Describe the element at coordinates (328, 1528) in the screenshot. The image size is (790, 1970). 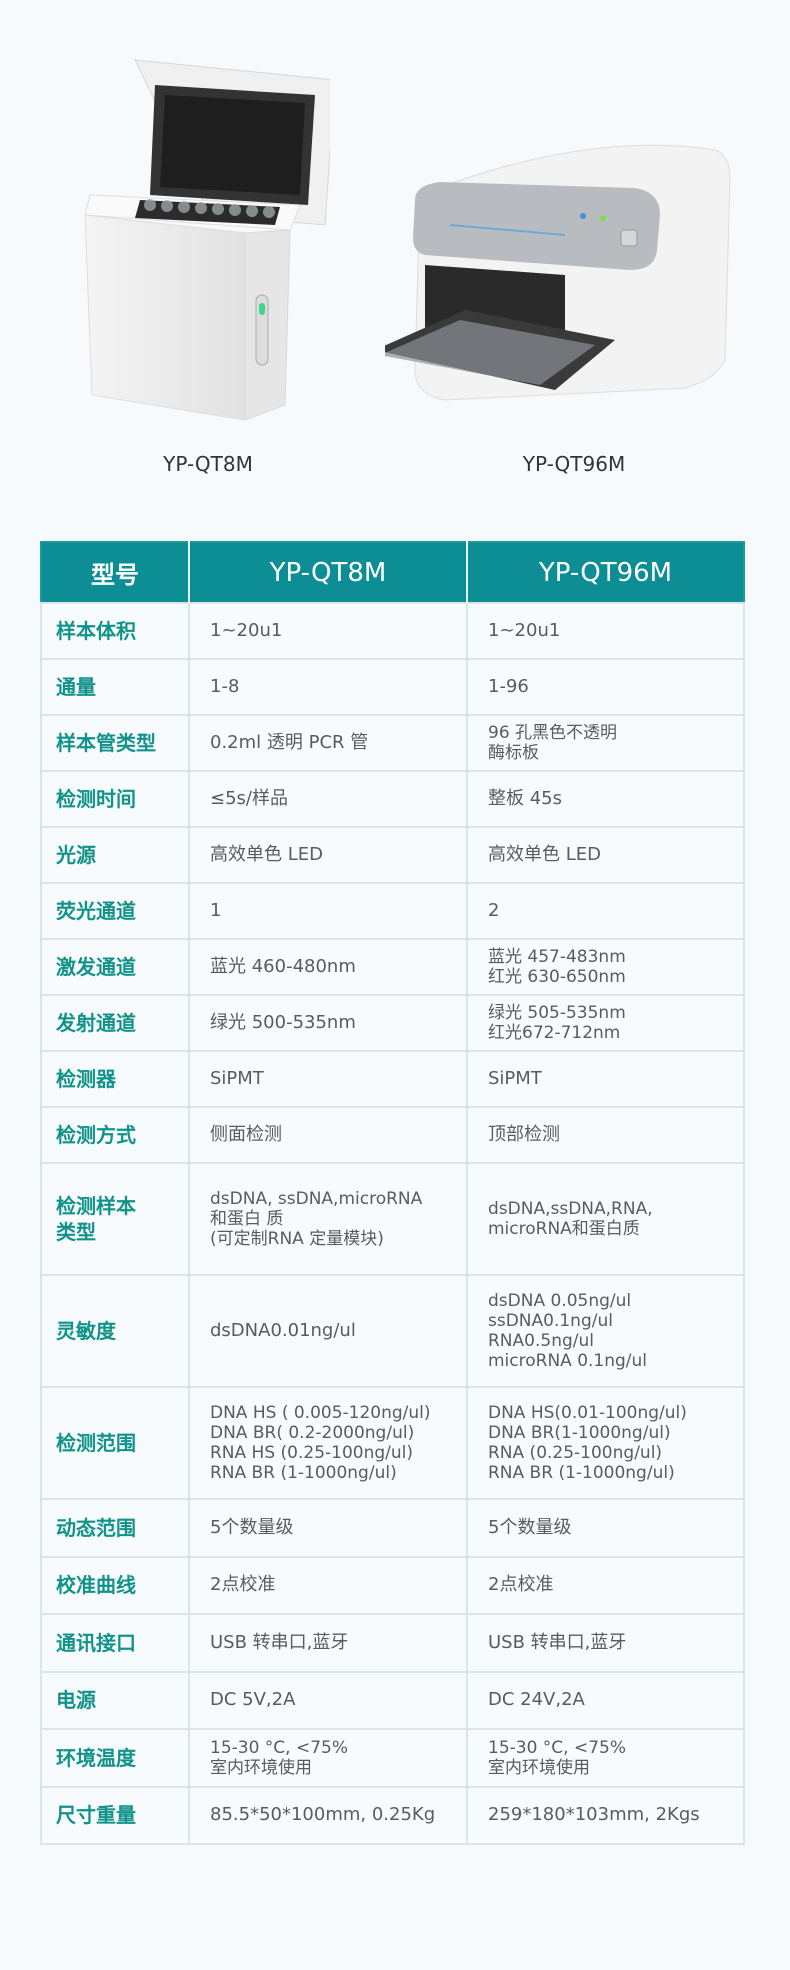
I see `cell-yp-qt8m: 5个数量级` at that location.